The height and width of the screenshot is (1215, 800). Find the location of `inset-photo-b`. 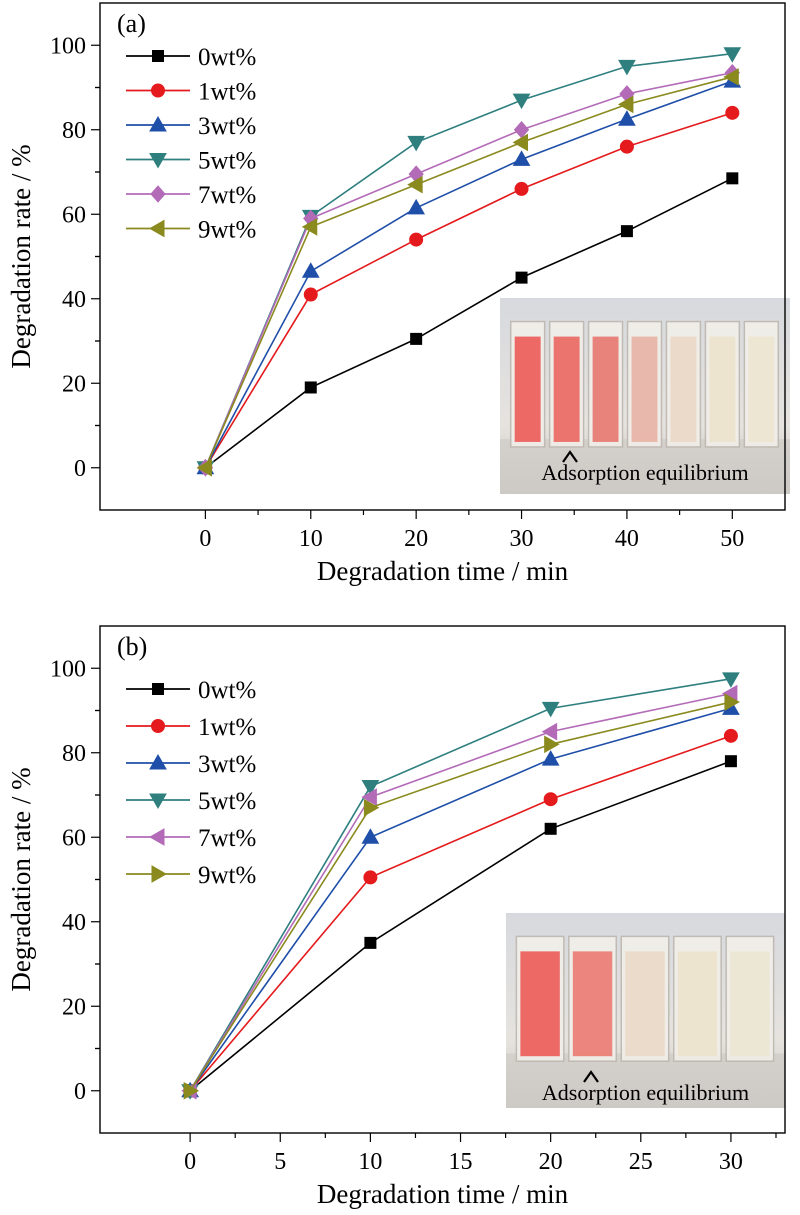

inset-photo-b is located at coordinates (645, 1010).